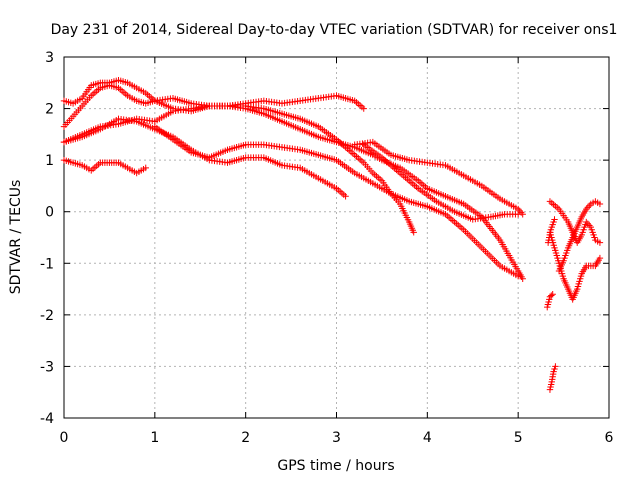  What do you see at coordinates (47, 264) in the screenshot?
I see `y-tick-label: -1` at bounding box center [47, 264].